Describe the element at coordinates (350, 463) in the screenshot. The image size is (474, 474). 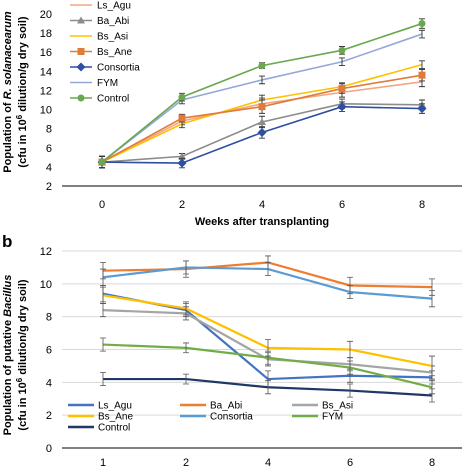
I see `chart-b-xtick-label: 6` at that location.